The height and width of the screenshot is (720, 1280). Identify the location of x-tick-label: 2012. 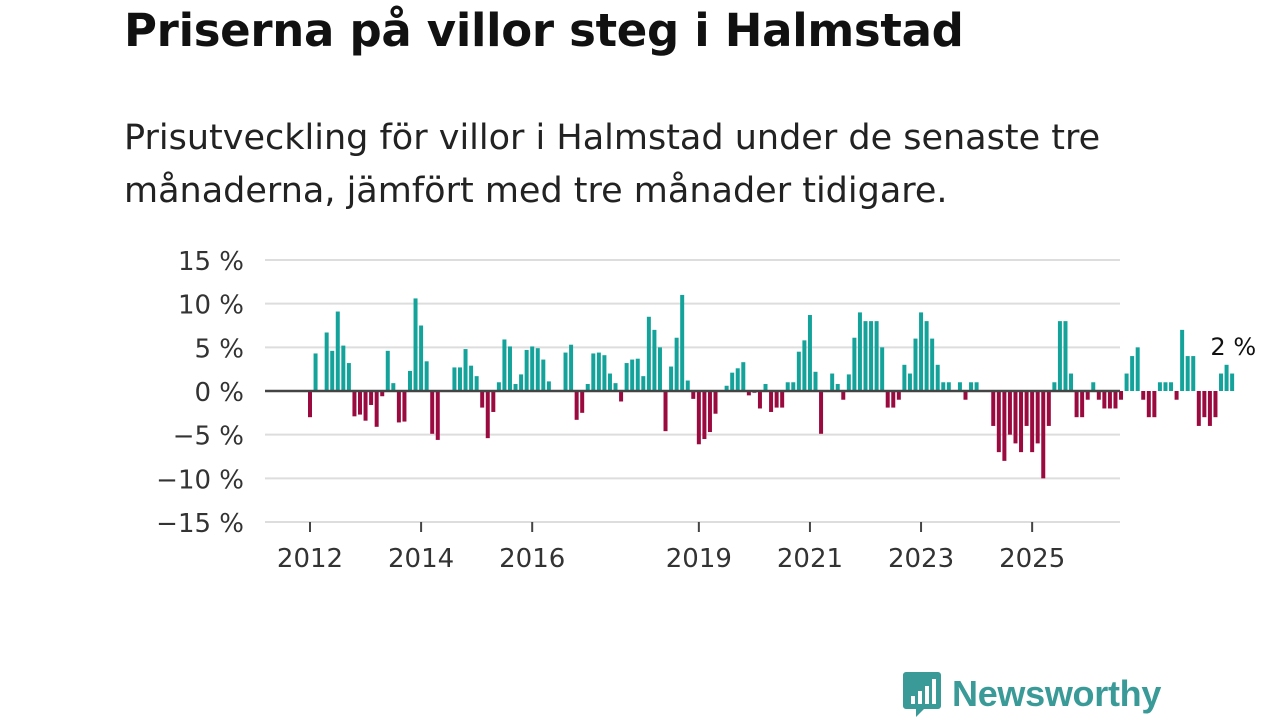
(310, 559).